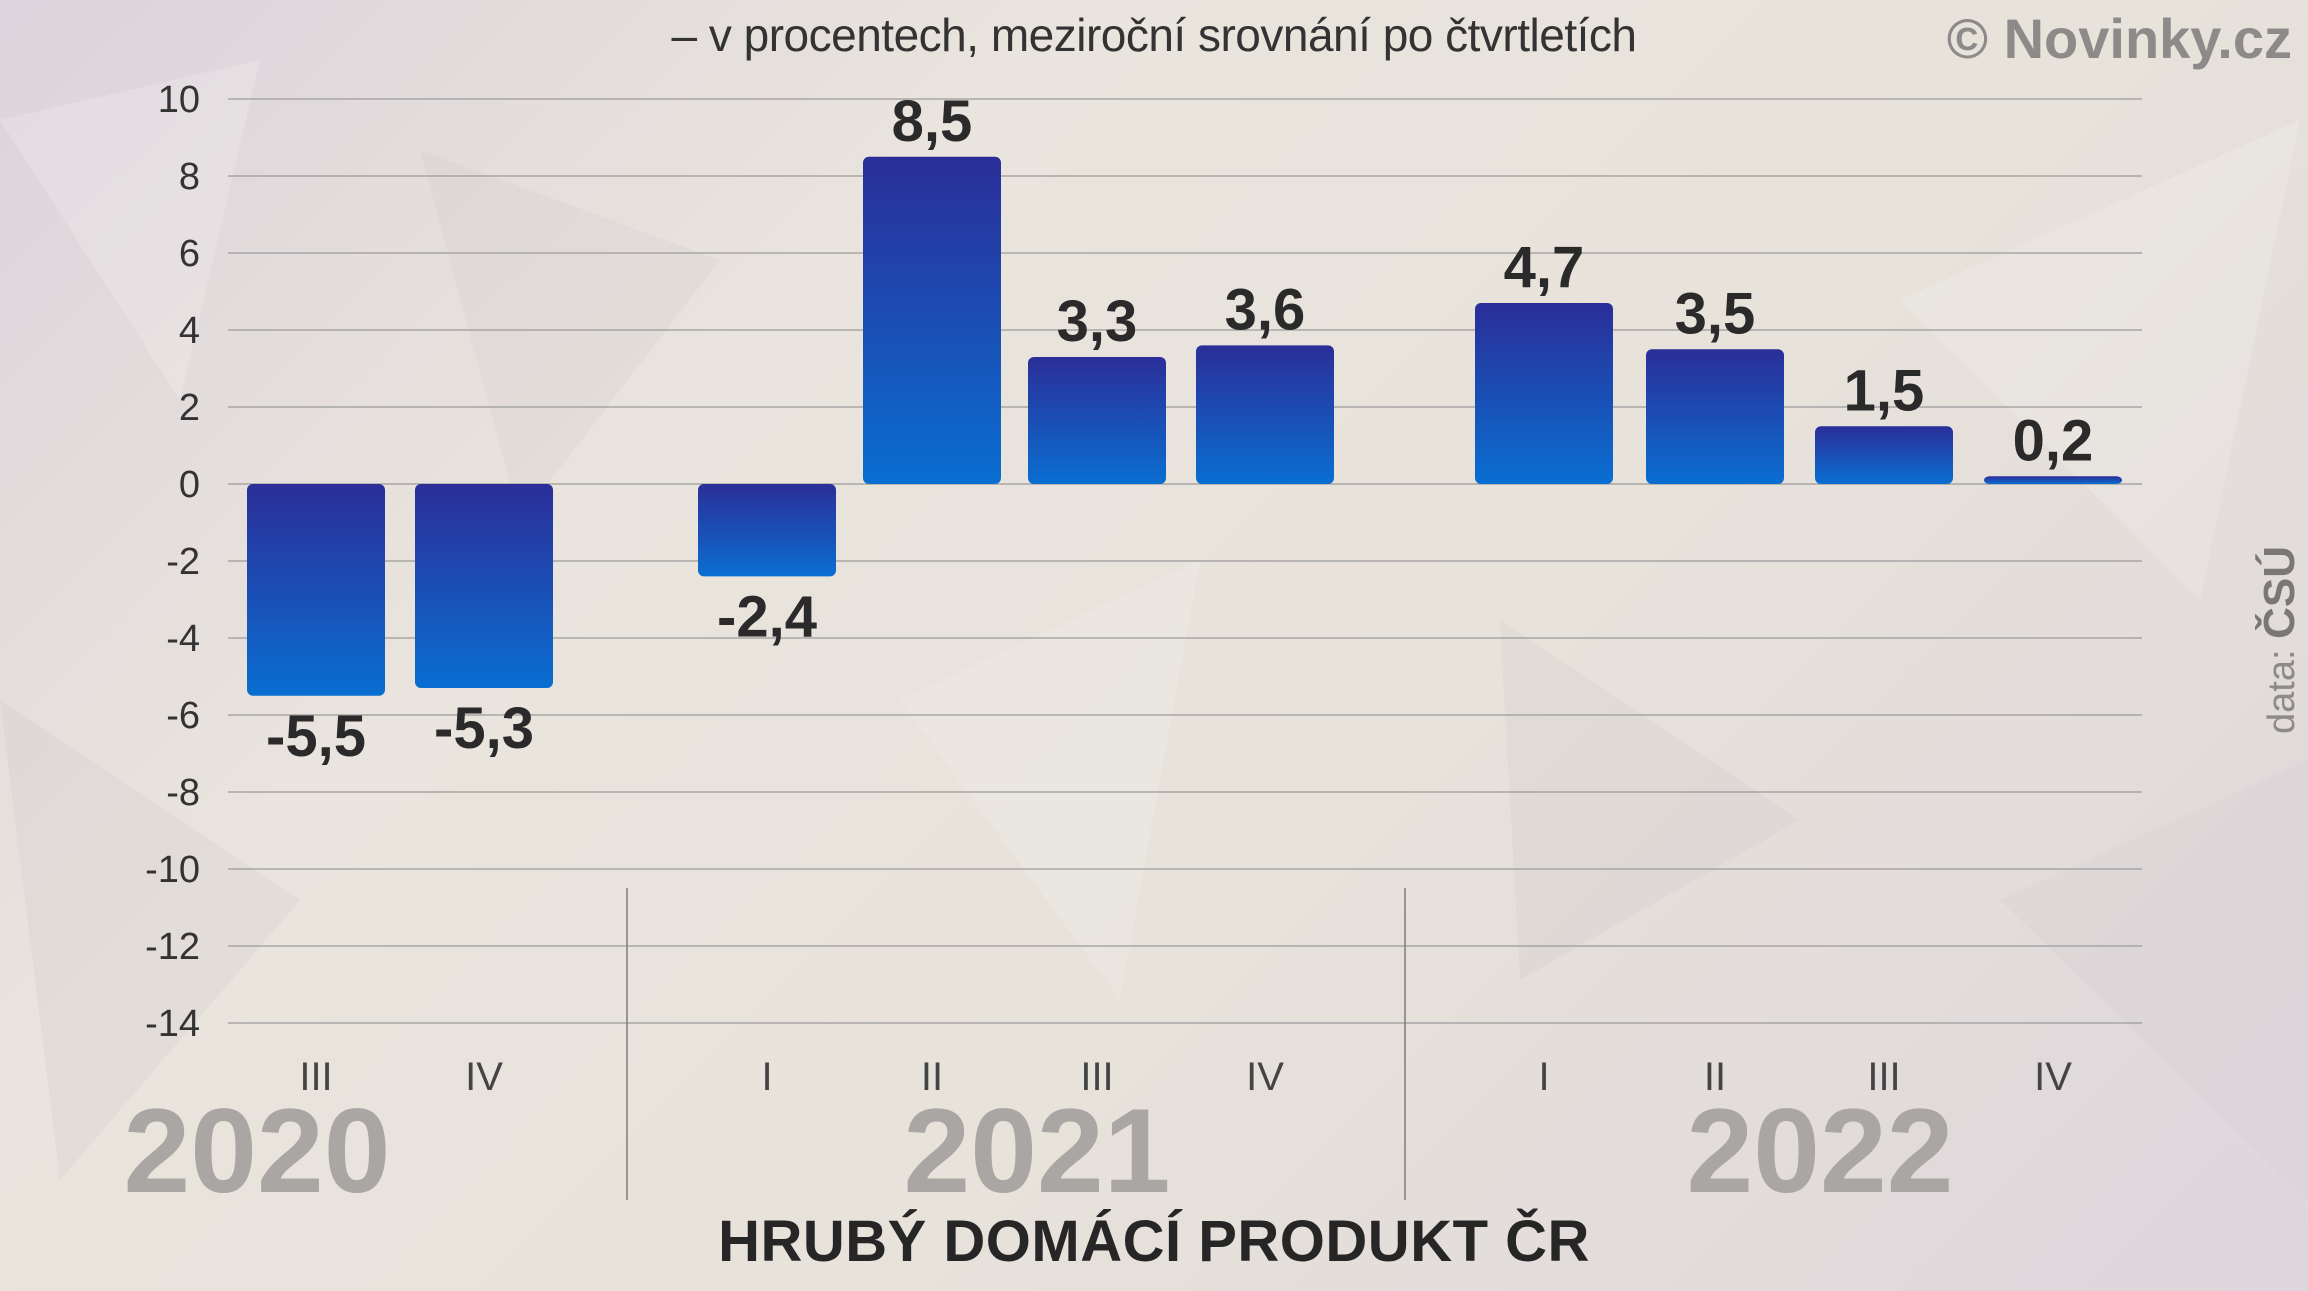  What do you see at coordinates (189, 177) in the screenshot?
I see `y-tick-label: 8` at bounding box center [189, 177].